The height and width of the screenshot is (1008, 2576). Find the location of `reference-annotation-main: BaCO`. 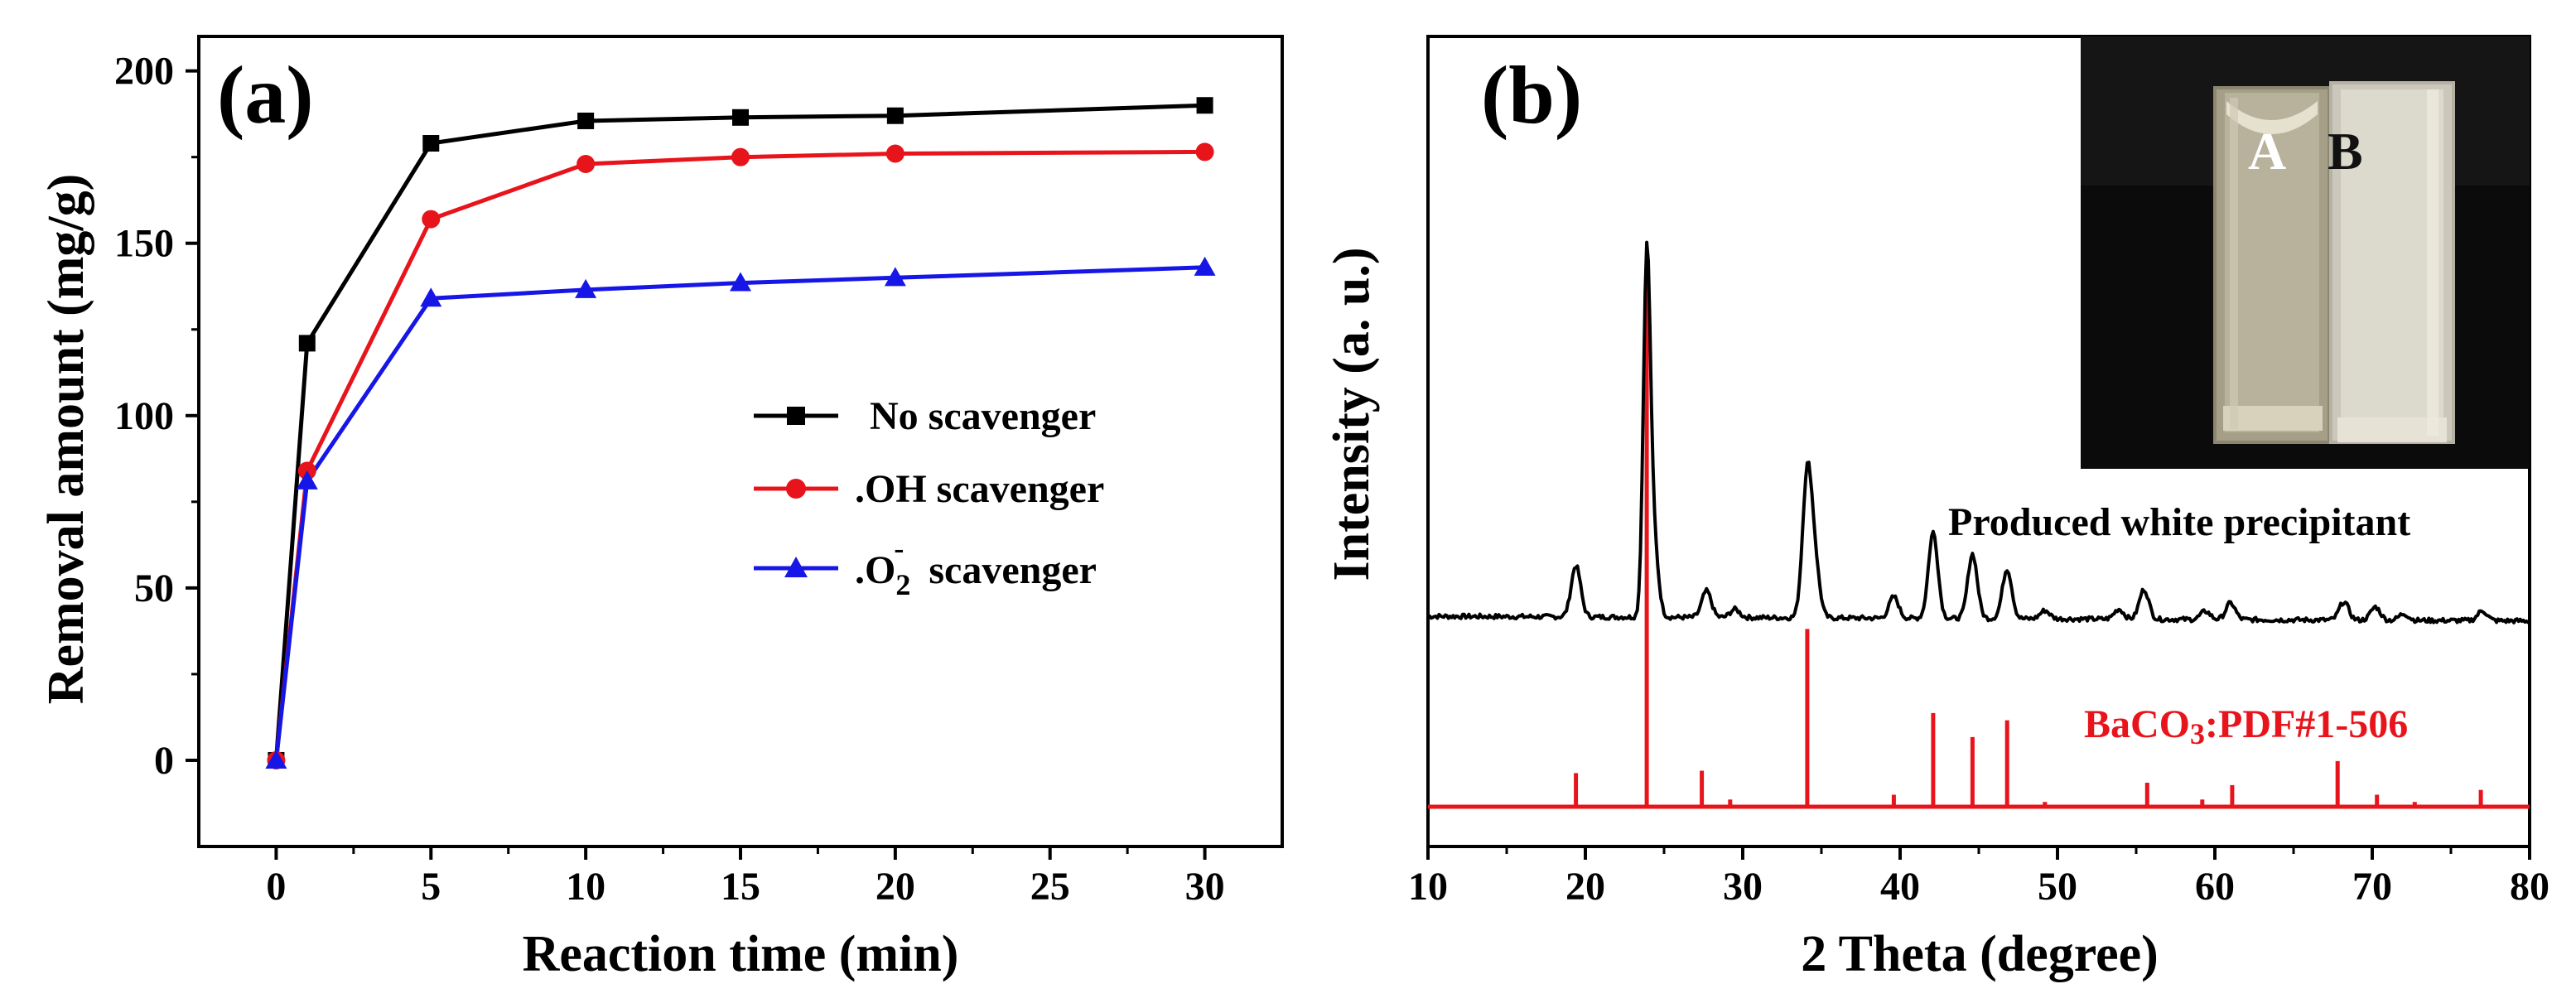

reference-annotation-main: BaCO is located at coordinates (2137, 724).